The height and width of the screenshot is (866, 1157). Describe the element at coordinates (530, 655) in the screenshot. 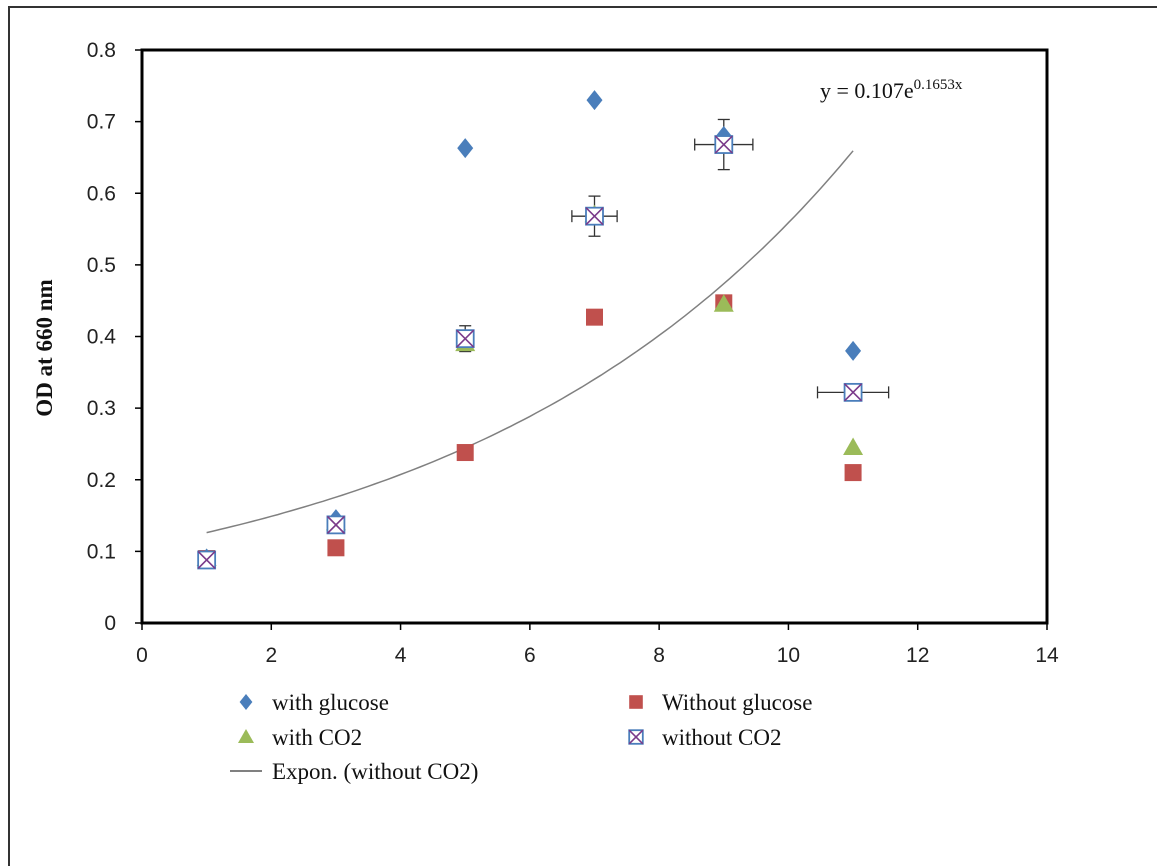

I see `x-tick-label: 6` at that location.